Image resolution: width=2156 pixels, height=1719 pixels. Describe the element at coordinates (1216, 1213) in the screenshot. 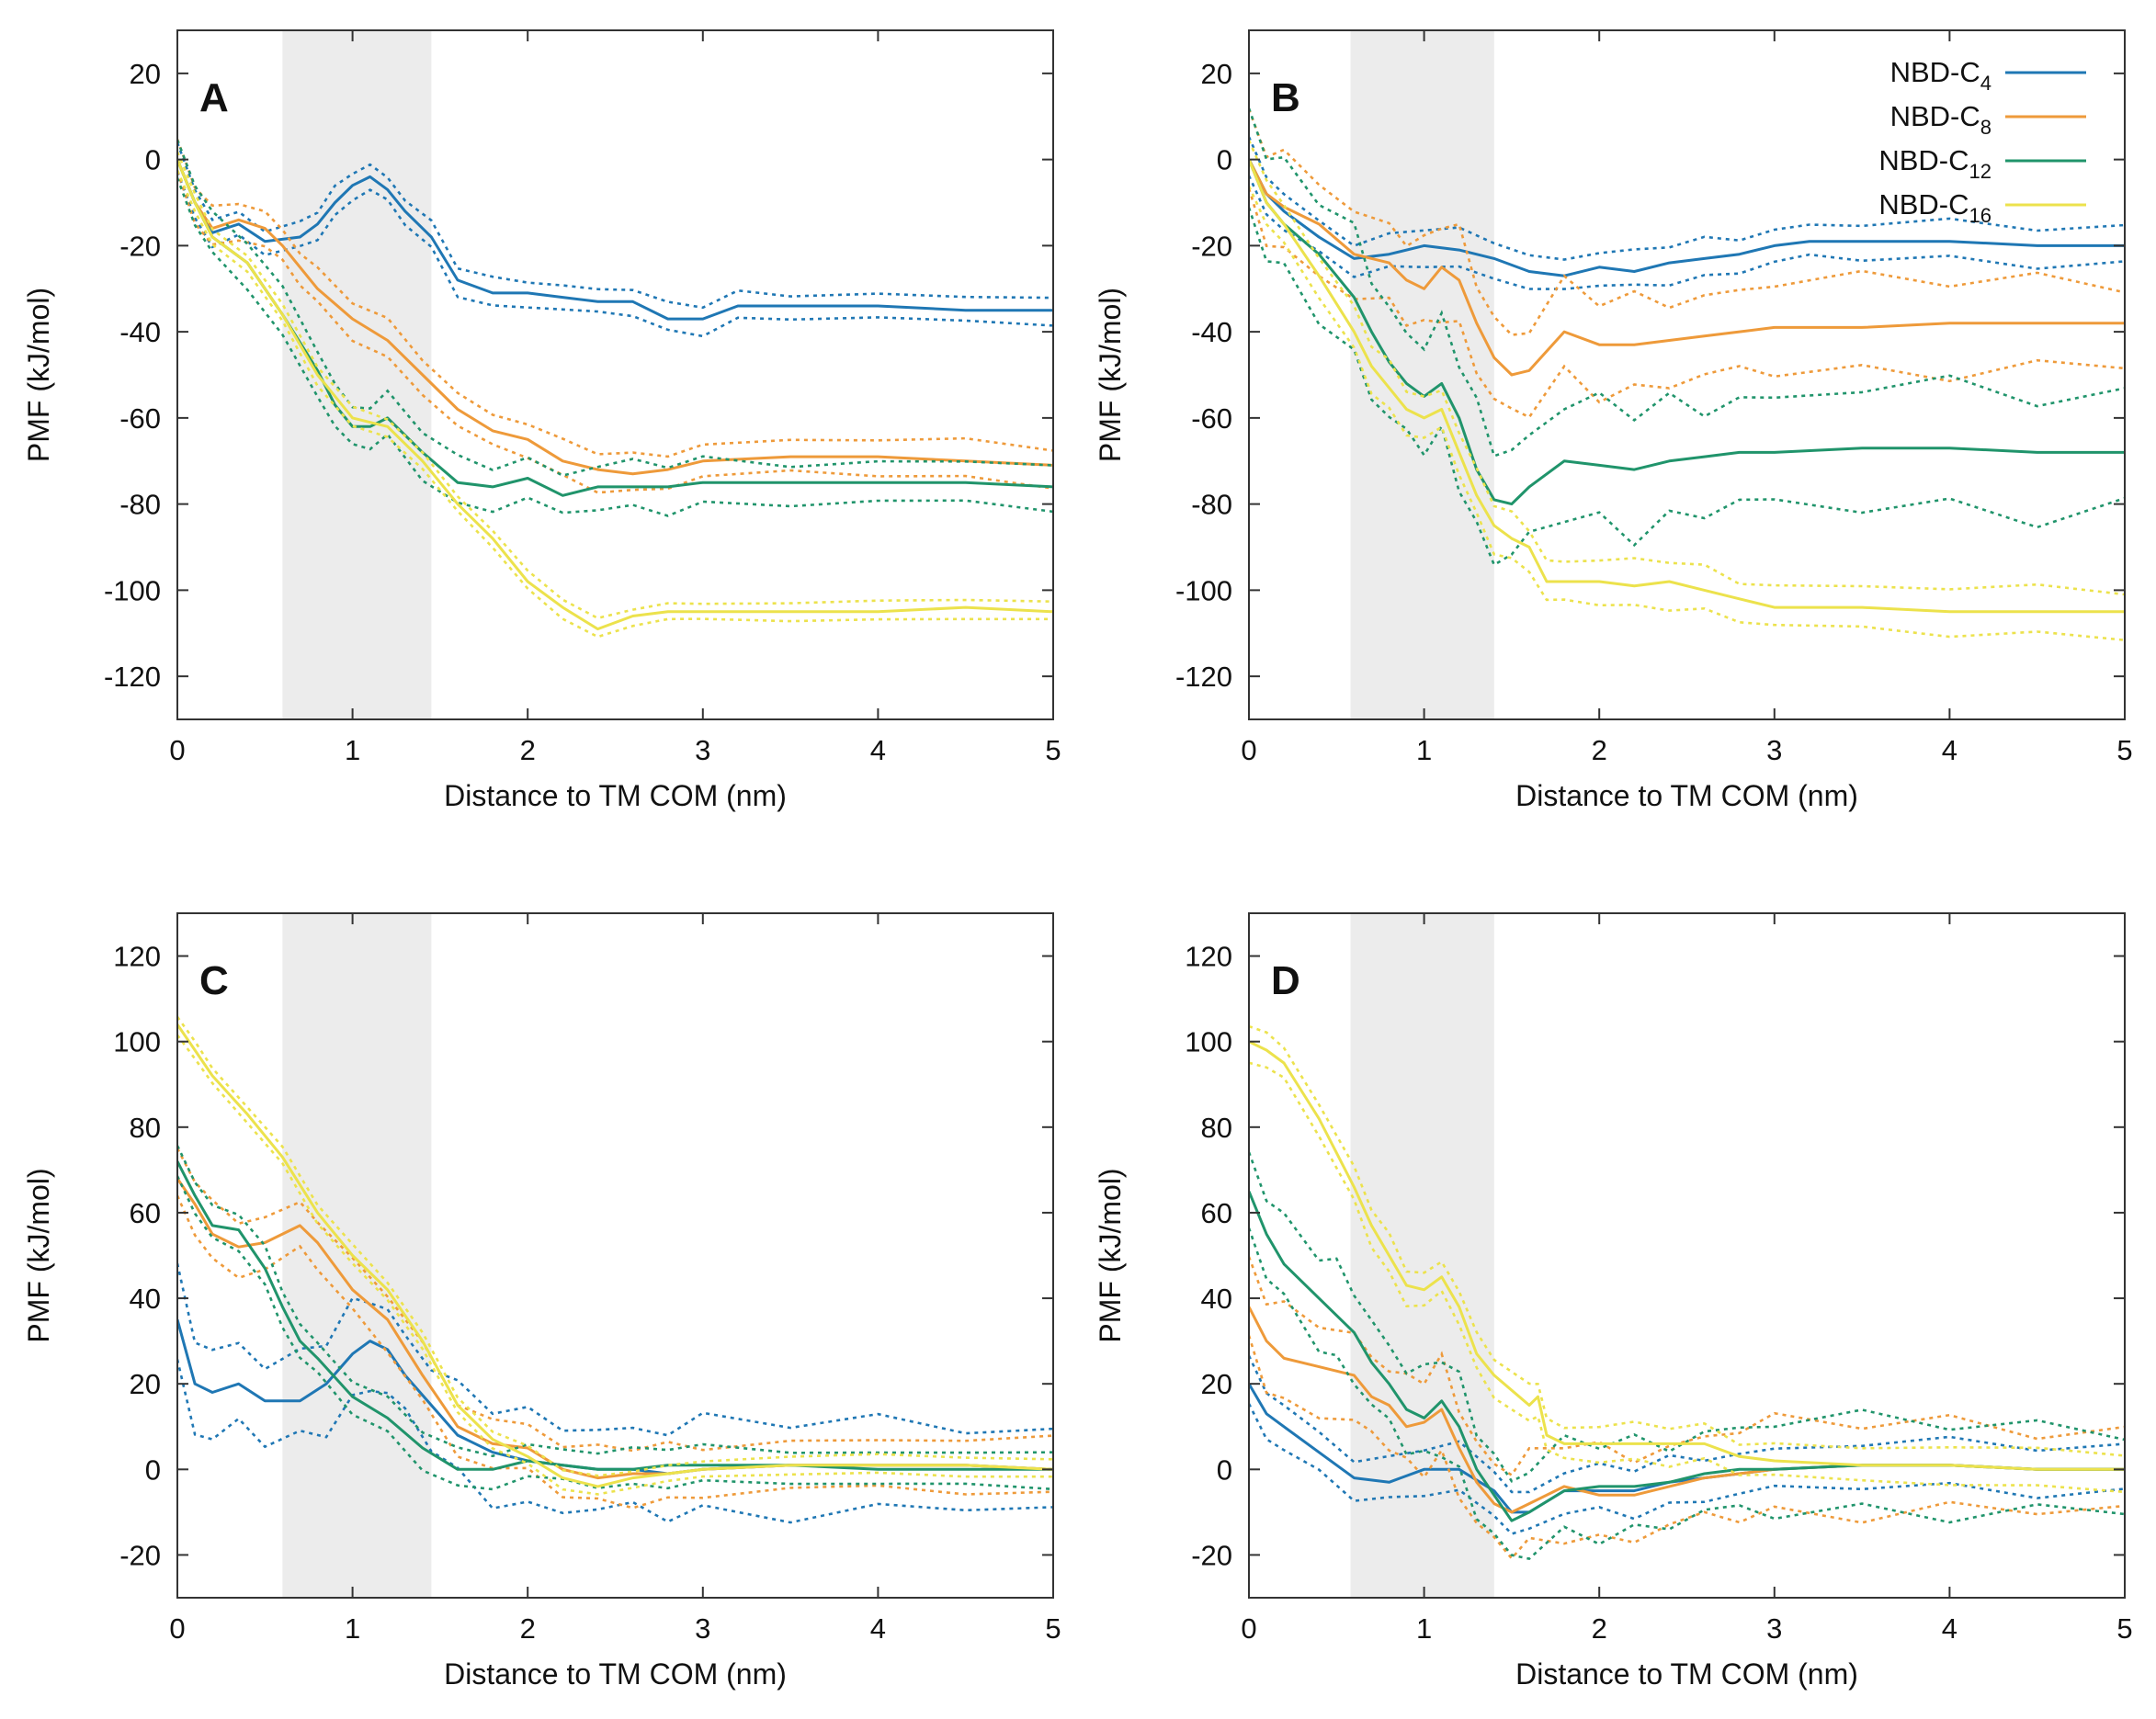

I see `y-tick-label: 60` at that location.